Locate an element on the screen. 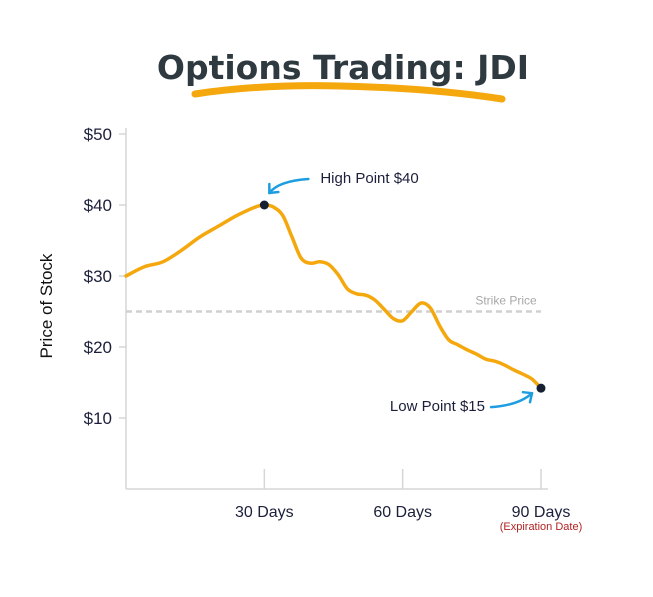 Image resolution: width=653 pixels, height=597 pixels. x-tick-sublabel-2: (Expiration Date) is located at coordinates (541, 527).